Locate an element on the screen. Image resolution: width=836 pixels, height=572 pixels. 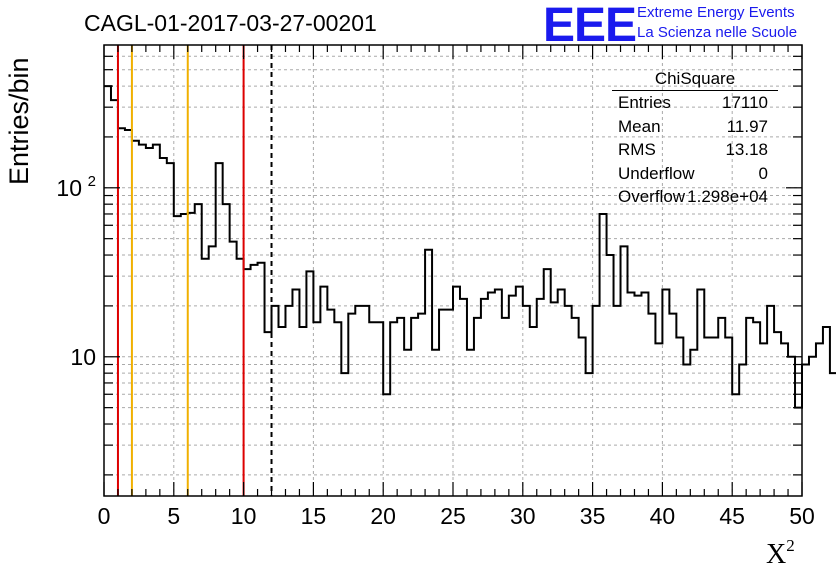
eee-logo: EEE is located at coordinates (590, 26).